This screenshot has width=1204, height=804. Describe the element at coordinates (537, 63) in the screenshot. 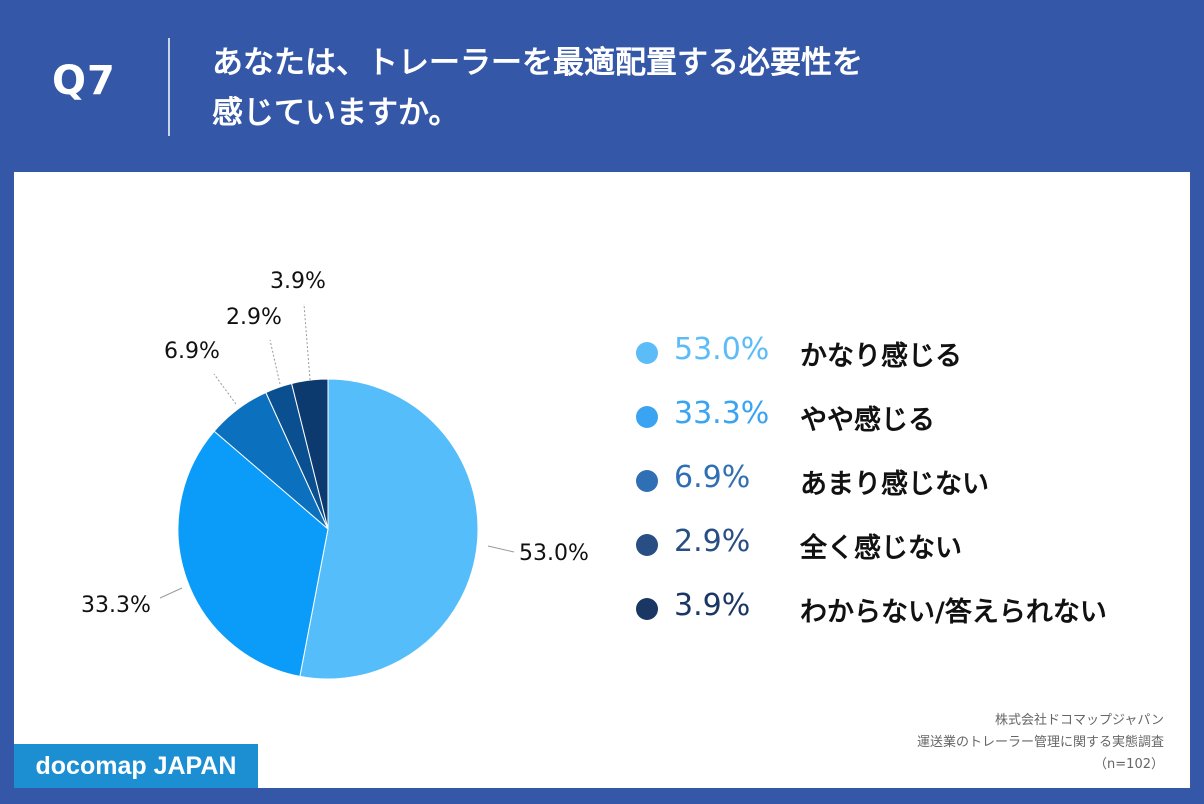

I see `question-title-line-1: あなたは、トレーラーを最適配置する必要性を` at that location.